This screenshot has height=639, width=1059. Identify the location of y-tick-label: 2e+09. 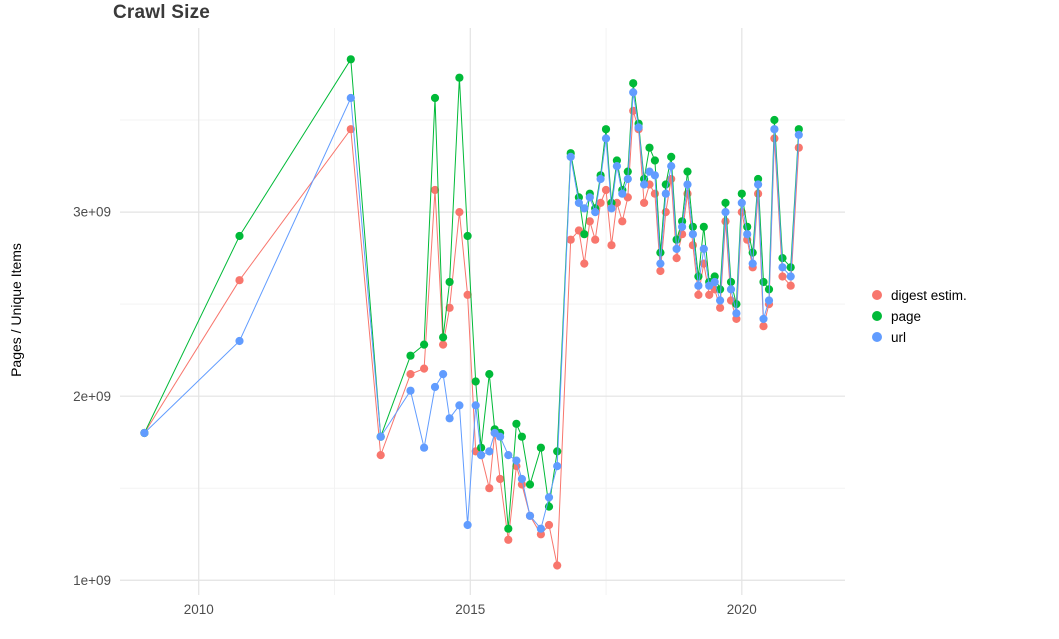
(92, 396).